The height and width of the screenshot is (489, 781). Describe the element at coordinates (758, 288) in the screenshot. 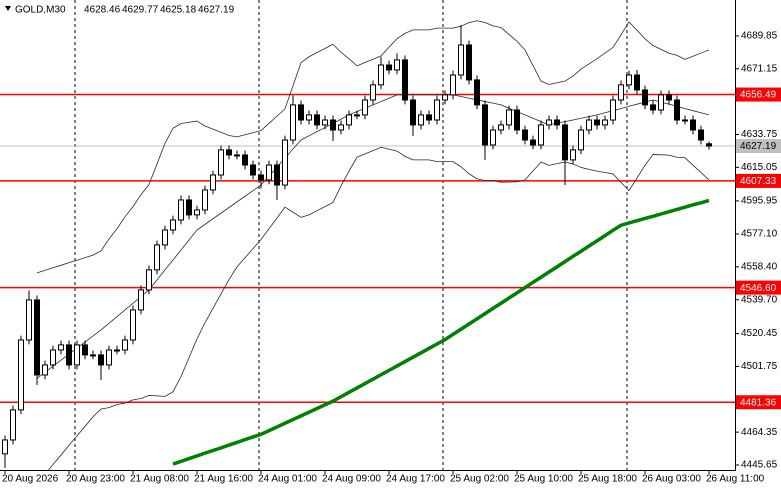

I see `level-label: 4546.60` at that location.